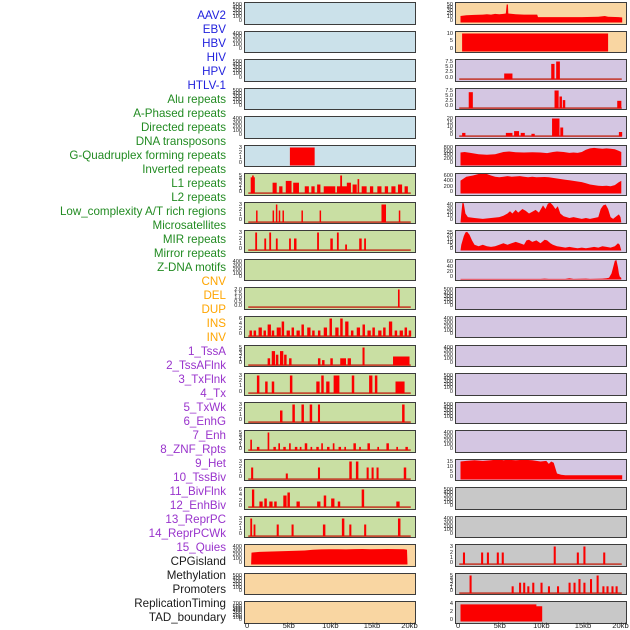 This screenshot has width=630, height=630. What do you see at coordinates (449, 123) in the screenshot?
I see `y-tick-label: 15` at bounding box center [449, 123].